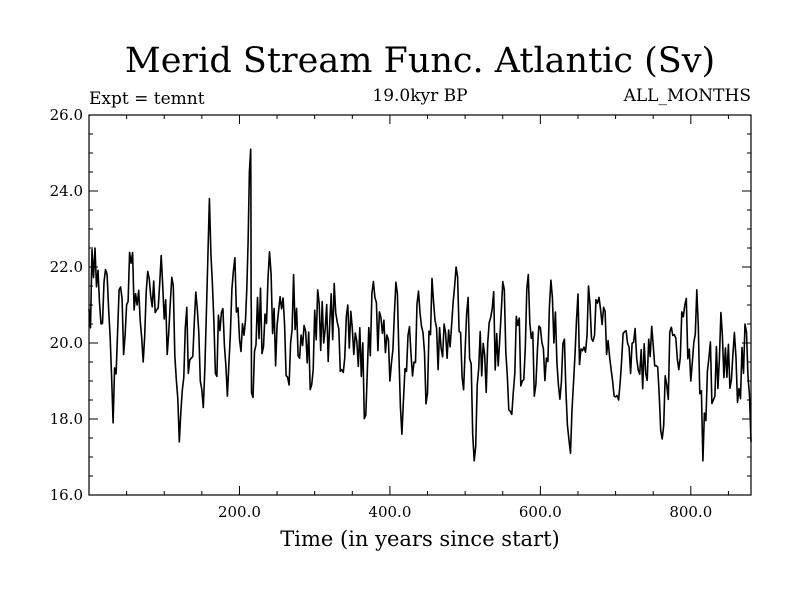 The width and height of the screenshot is (800, 600). Describe the element at coordinates (690, 512) in the screenshot. I see `x-tick-label: 800.0` at that location.